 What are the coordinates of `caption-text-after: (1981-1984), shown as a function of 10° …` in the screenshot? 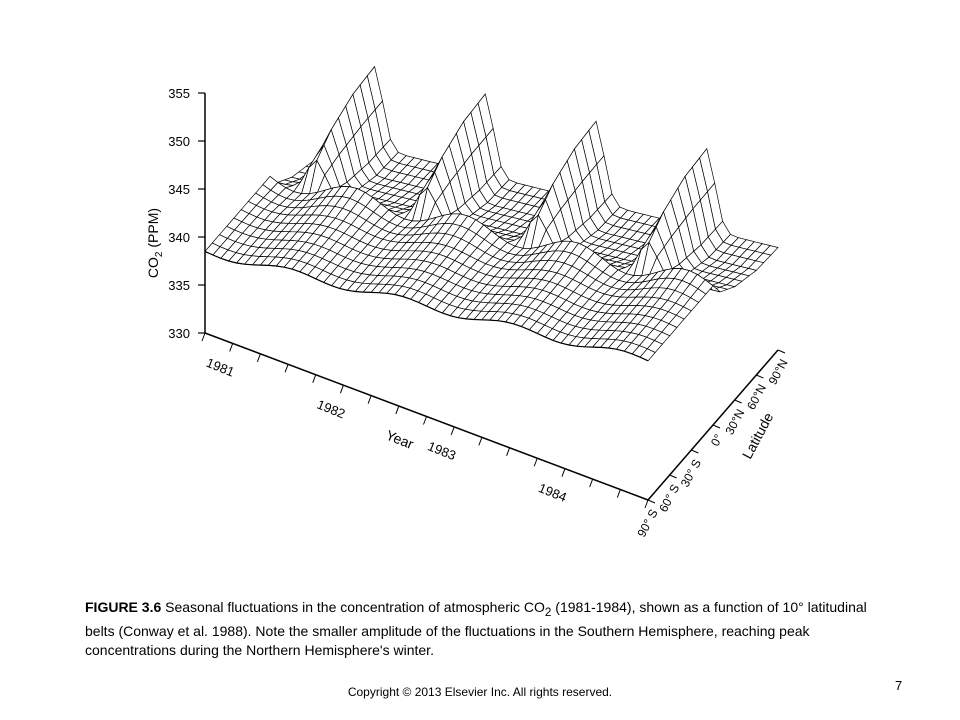 It's located at (476, 628).